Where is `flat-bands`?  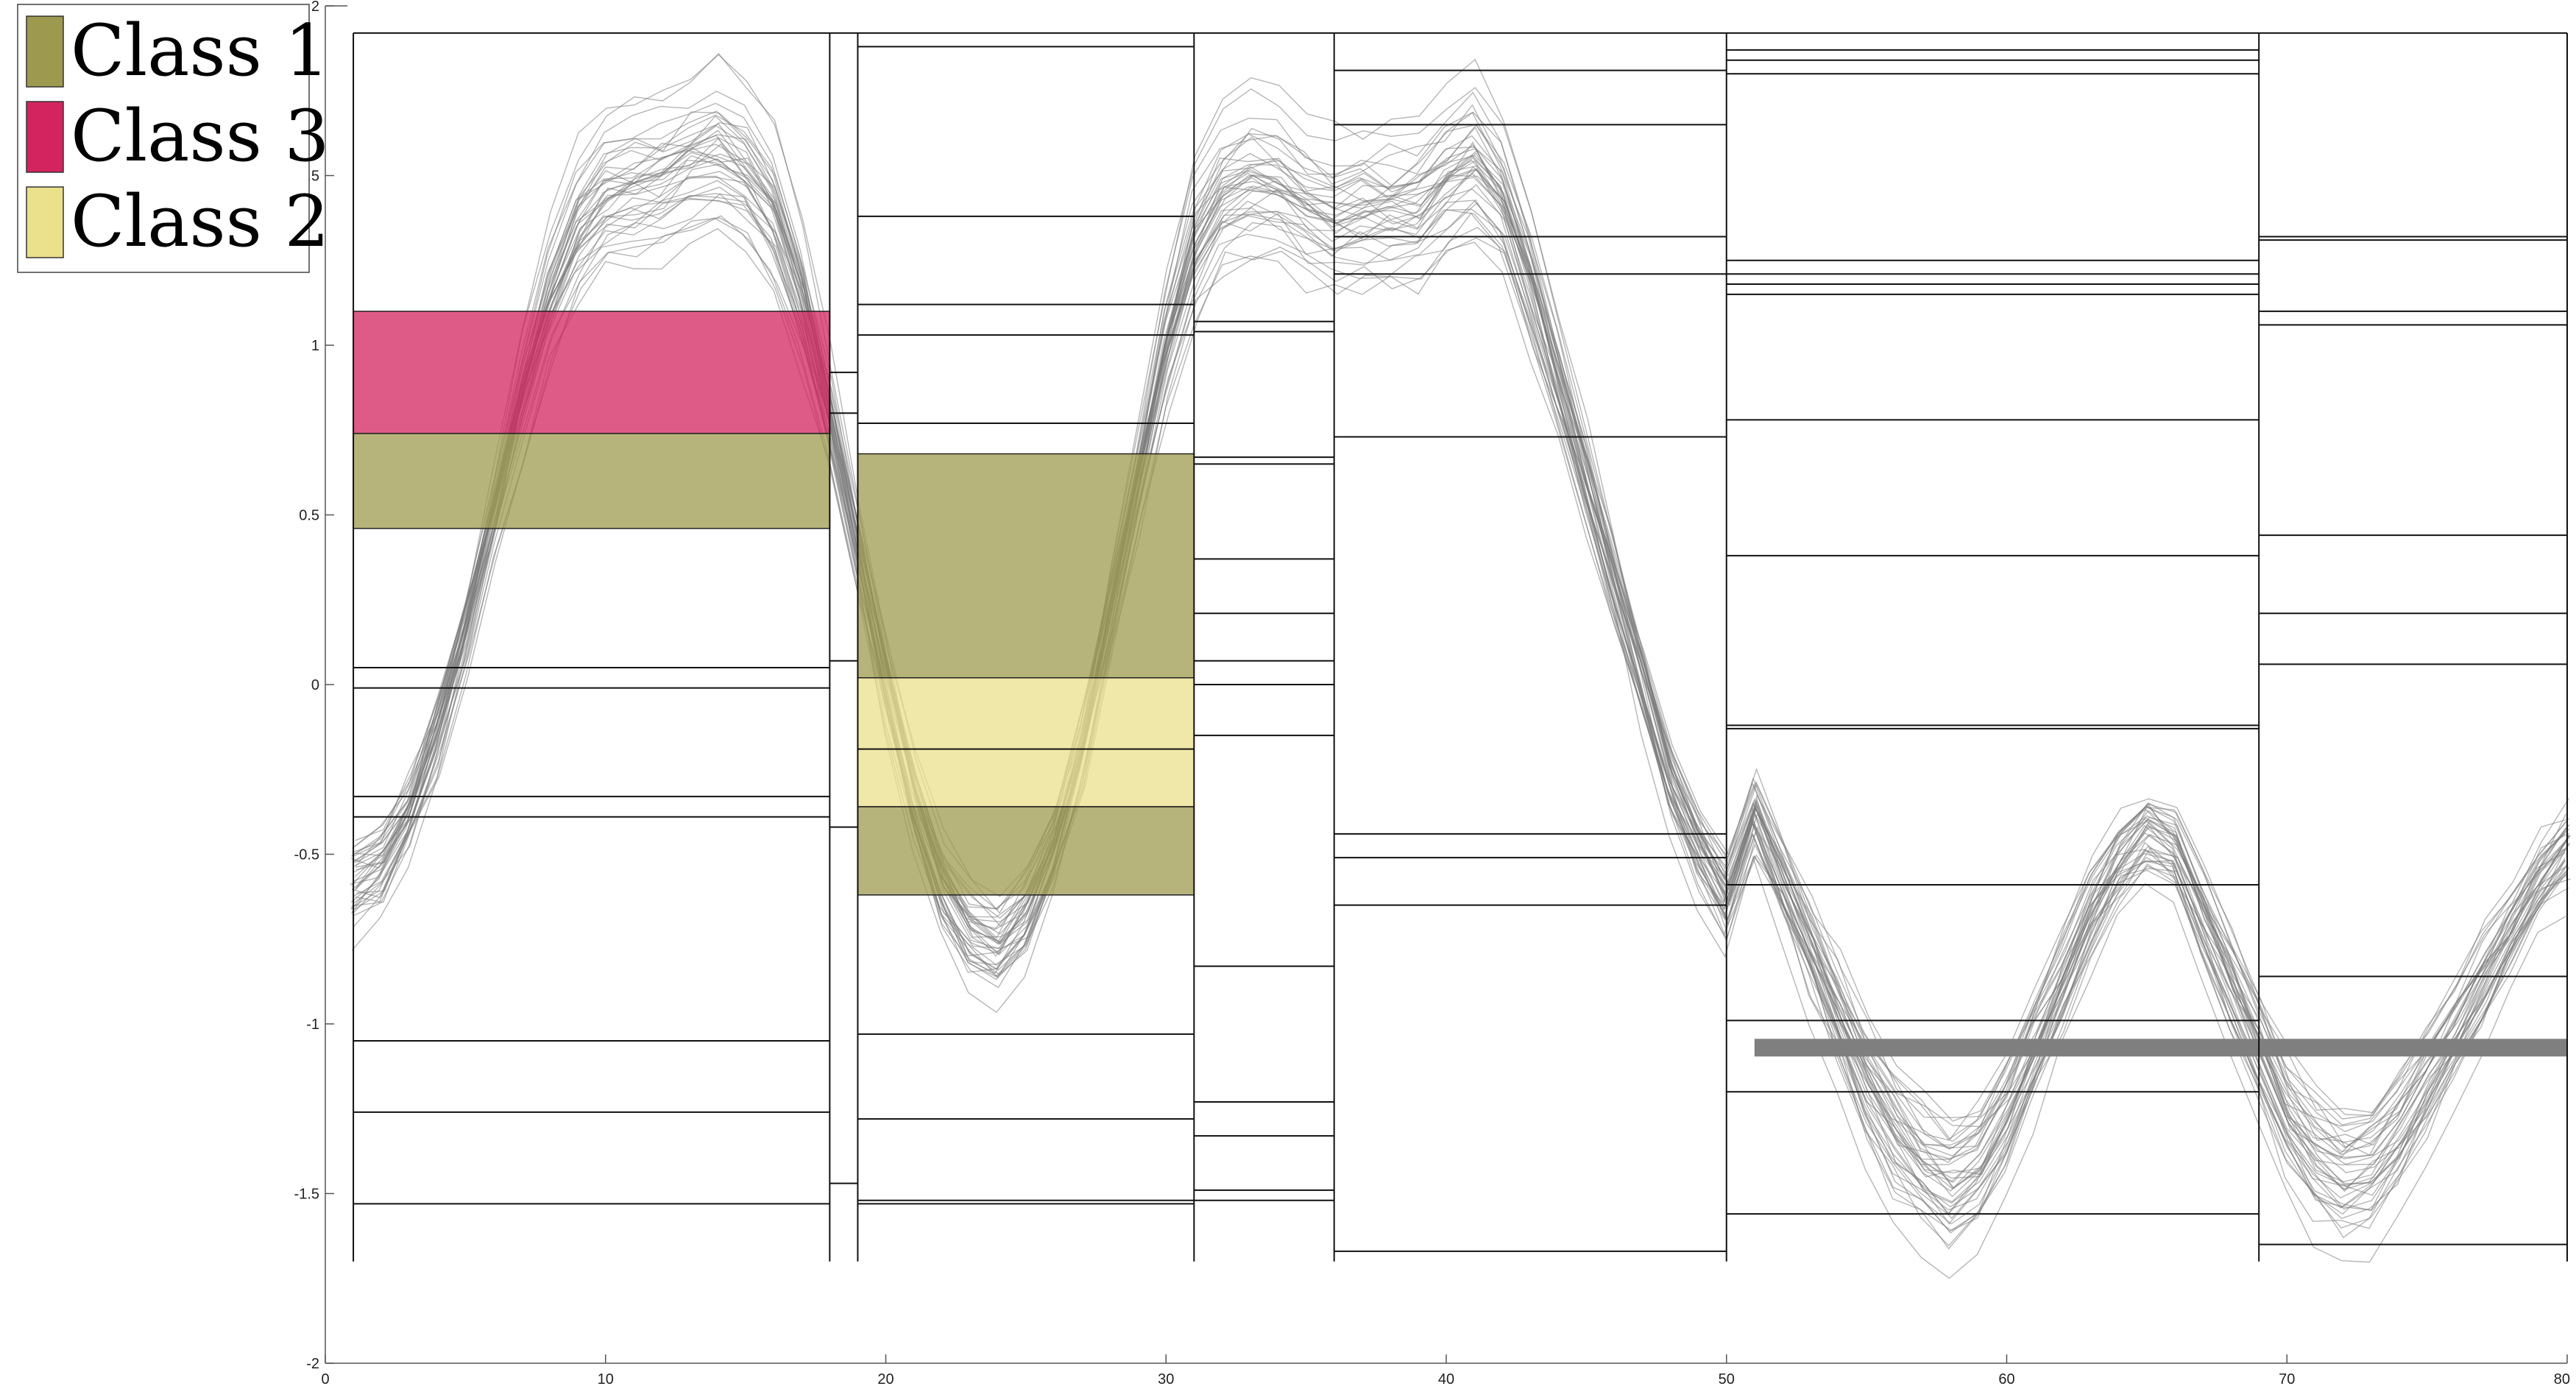 flat-bands is located at coordinates (2160, 1048).